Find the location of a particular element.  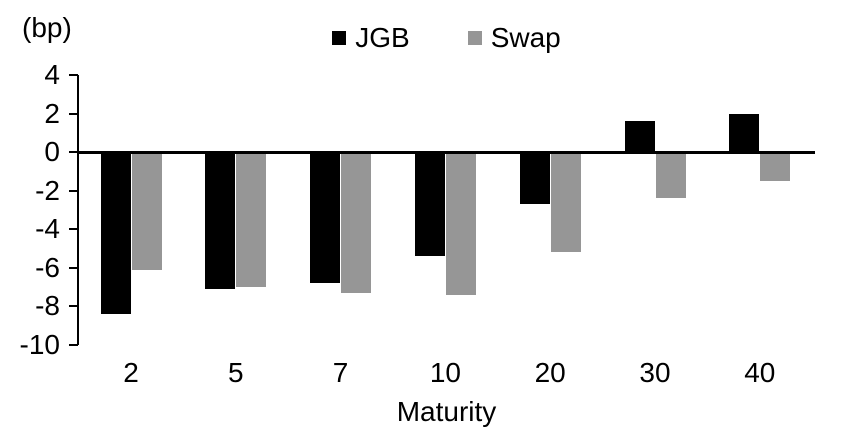

y-tick-label: 2 is located at coordinates (52, 113).